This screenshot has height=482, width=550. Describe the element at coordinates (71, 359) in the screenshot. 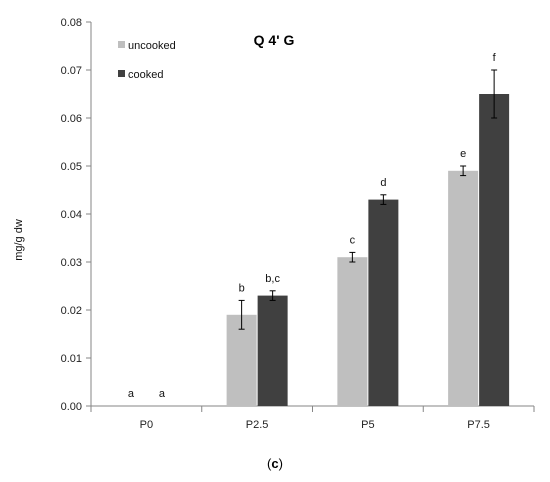

I see `y-tick-label: 0.01` at that location.